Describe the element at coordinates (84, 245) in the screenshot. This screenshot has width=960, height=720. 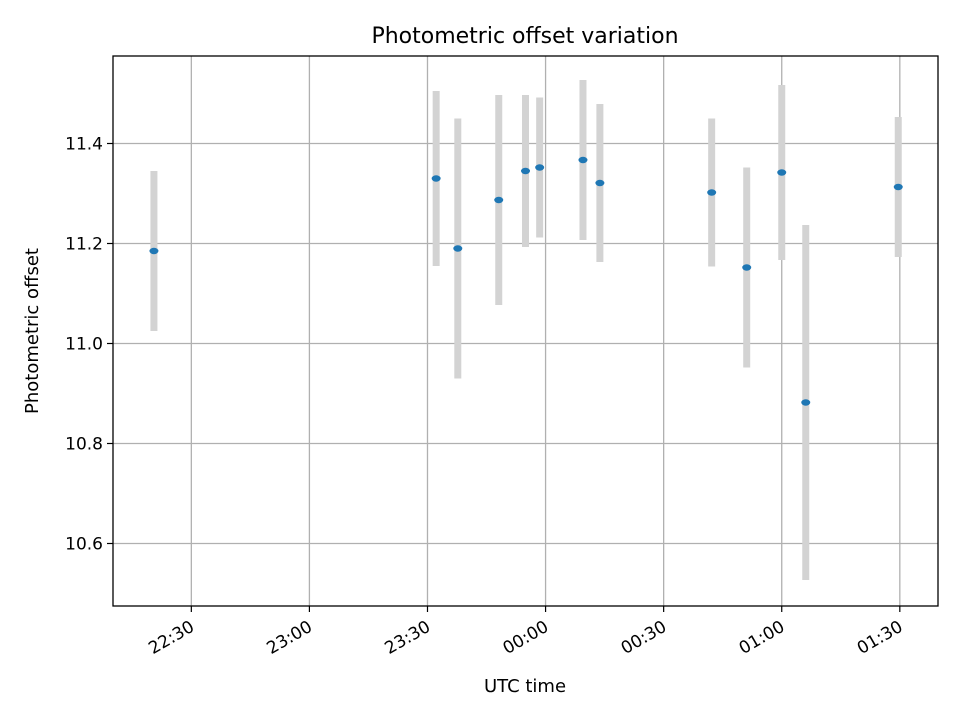
I see `y-tick-label: 11.2` at that location.